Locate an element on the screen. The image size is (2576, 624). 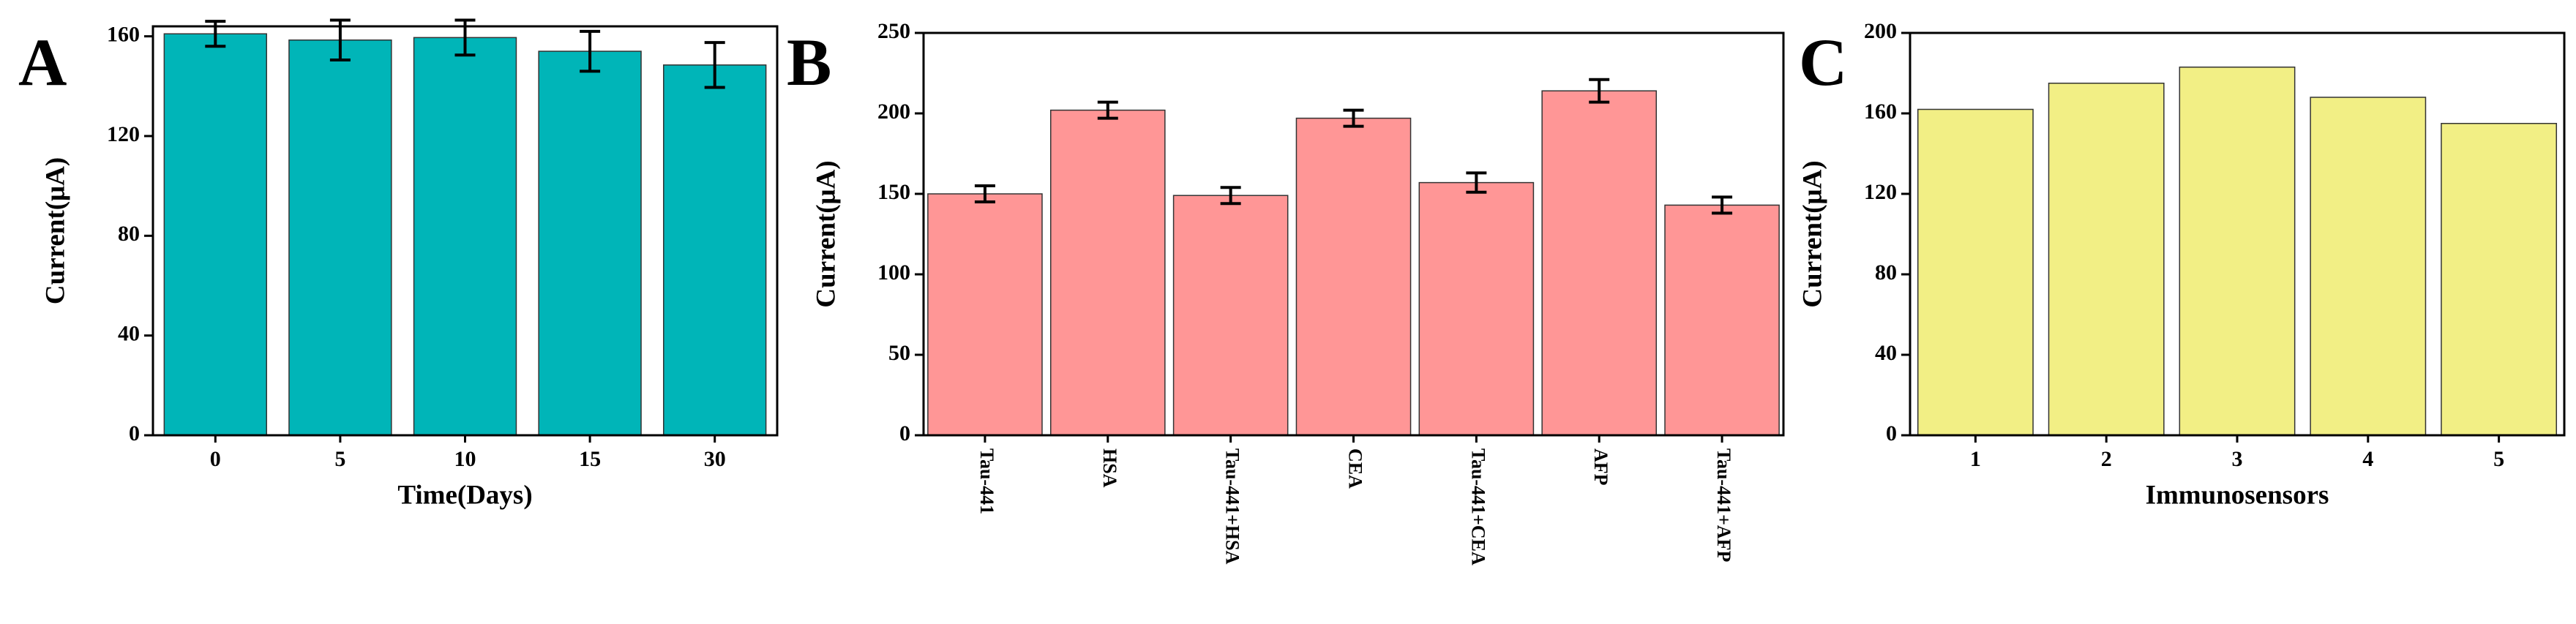
x-axis-title: Immunosensors is located at coordinates (2237, 495).